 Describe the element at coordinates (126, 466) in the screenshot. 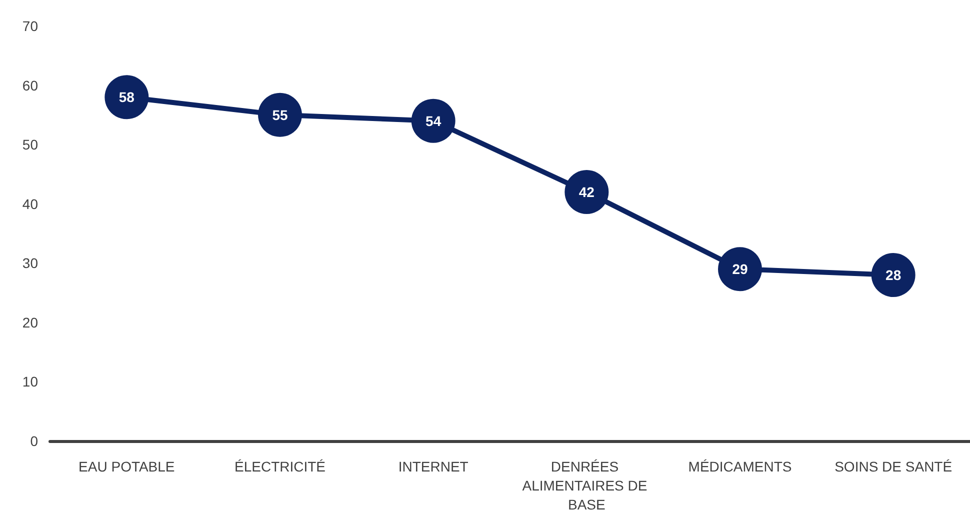

I see `x-tick-label: EAU POTABLE` at that location.